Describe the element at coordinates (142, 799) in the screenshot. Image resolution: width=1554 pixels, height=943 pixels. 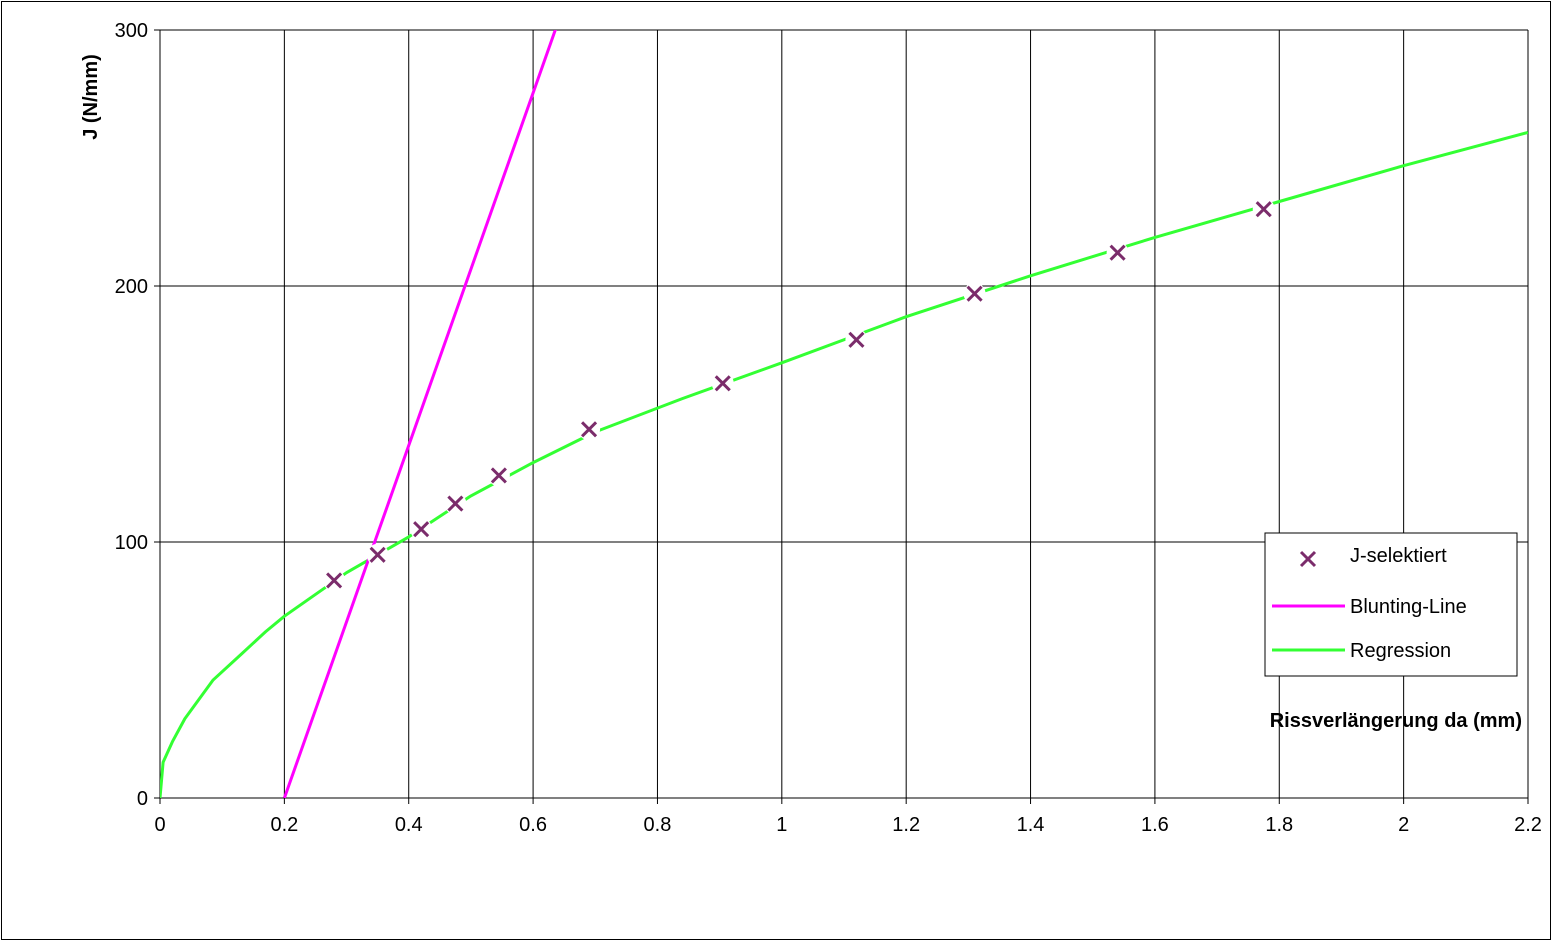
I see `y-tick-label: 0` at that location.